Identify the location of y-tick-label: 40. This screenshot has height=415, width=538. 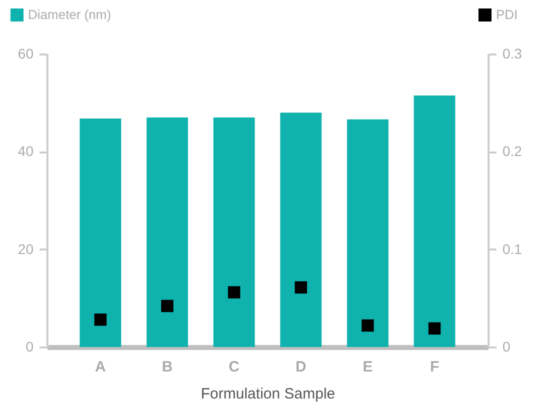
(26, 151).